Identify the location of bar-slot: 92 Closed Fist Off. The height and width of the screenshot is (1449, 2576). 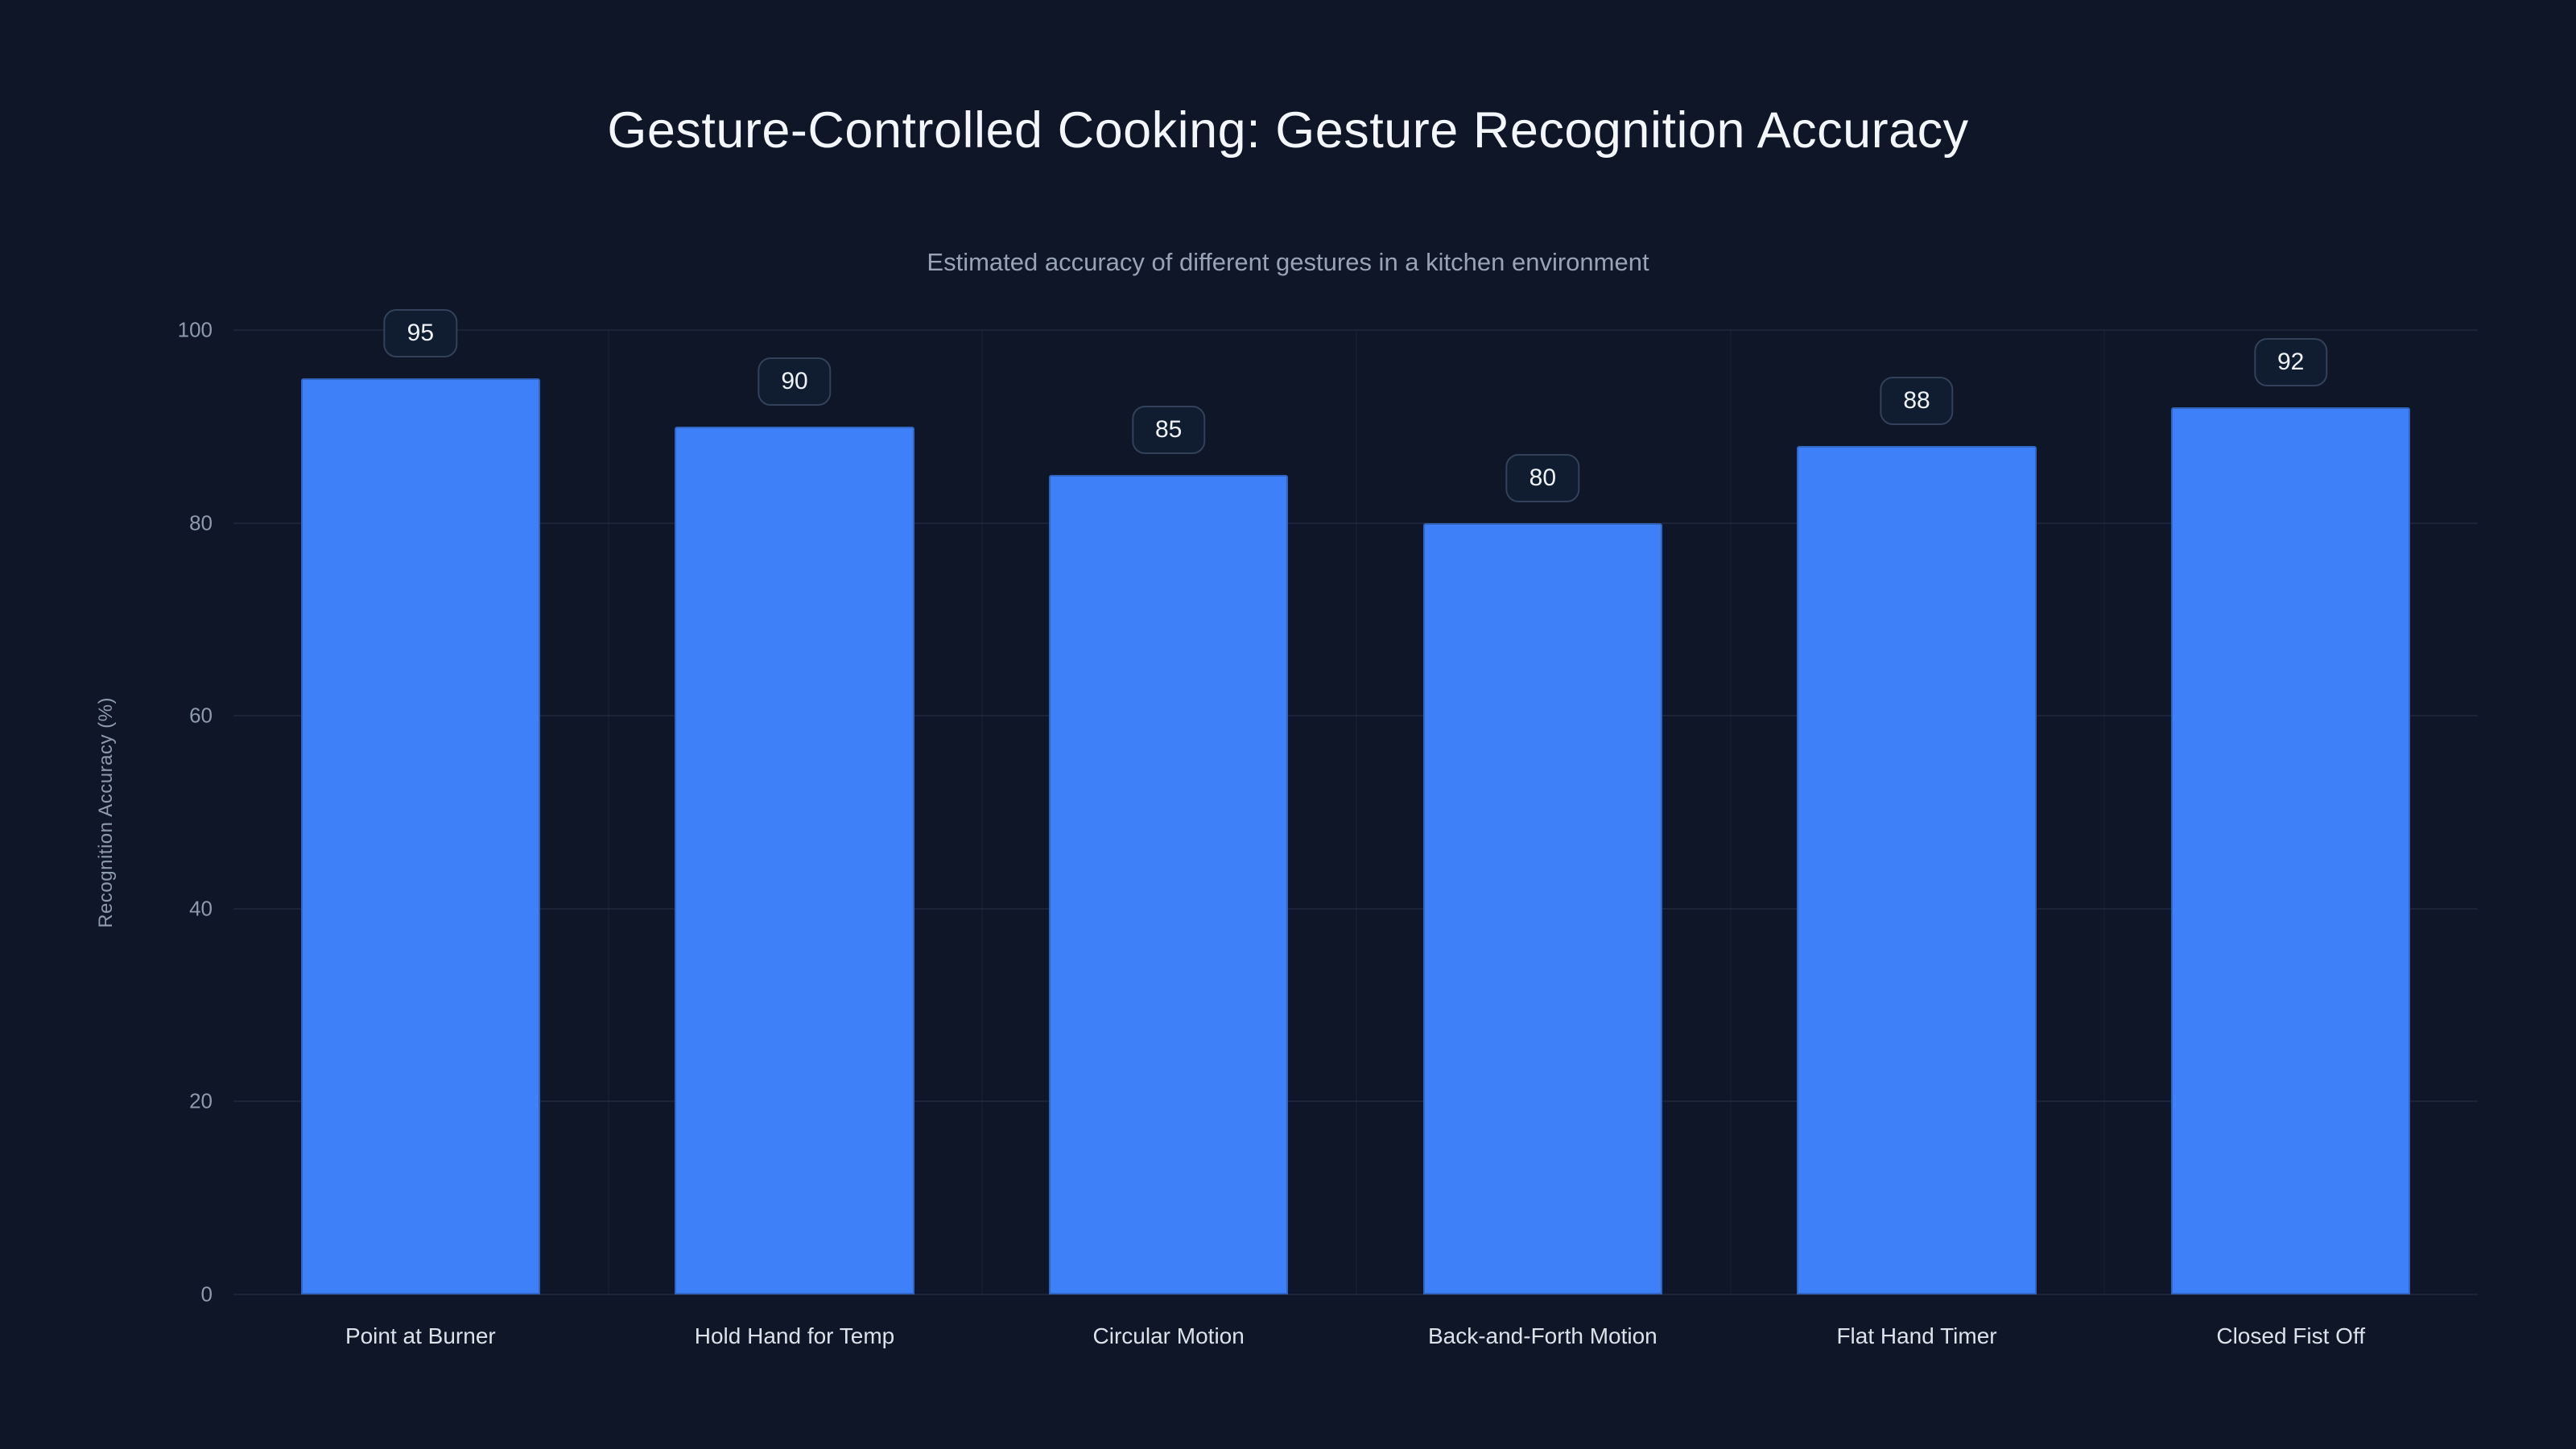
(2290, 839).